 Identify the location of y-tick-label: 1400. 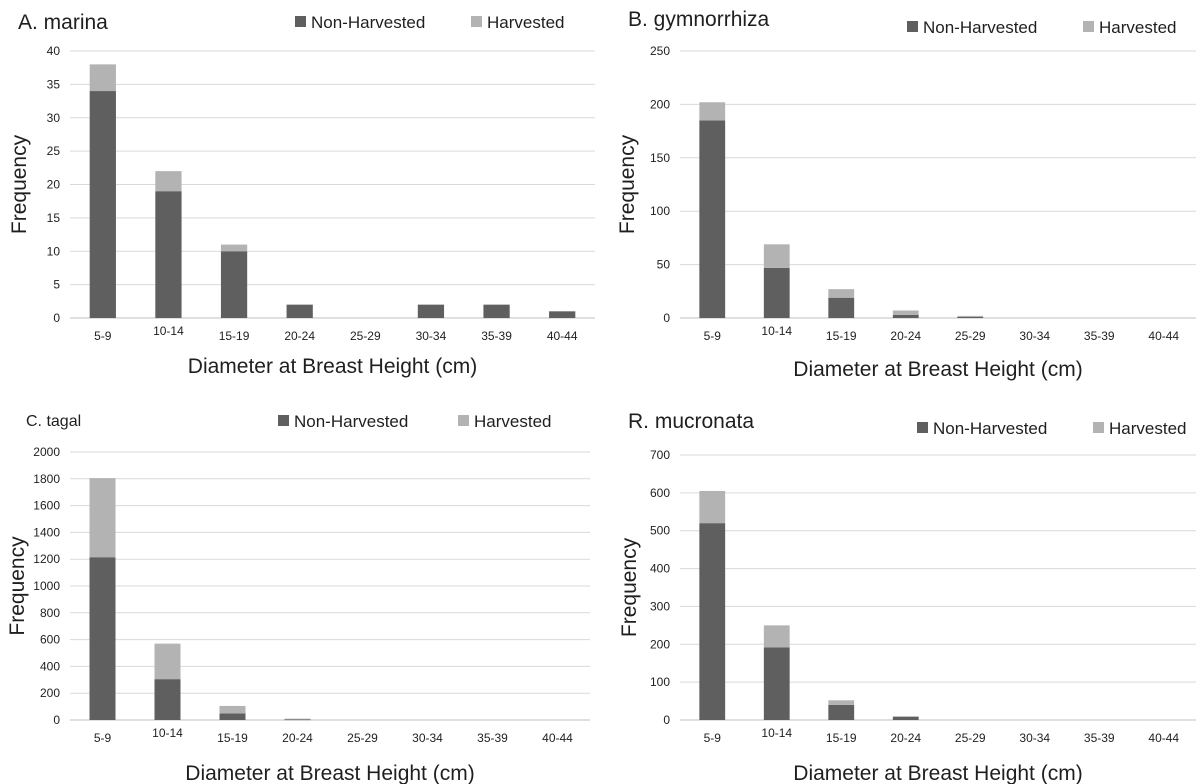
(46, 532).